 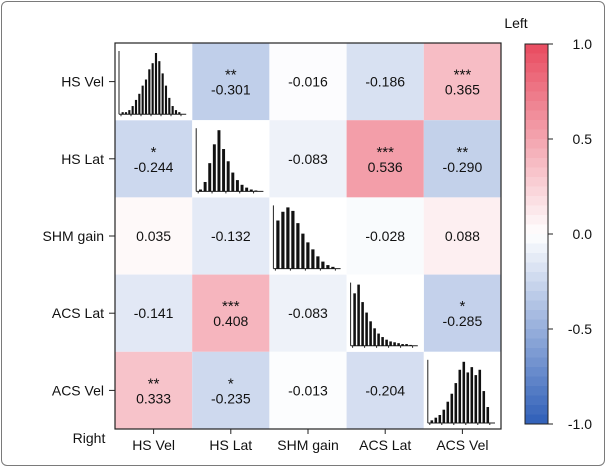 I want to click on value-shm-gain-vs-acs-vel: 0.088, so click(x=462, y=236).